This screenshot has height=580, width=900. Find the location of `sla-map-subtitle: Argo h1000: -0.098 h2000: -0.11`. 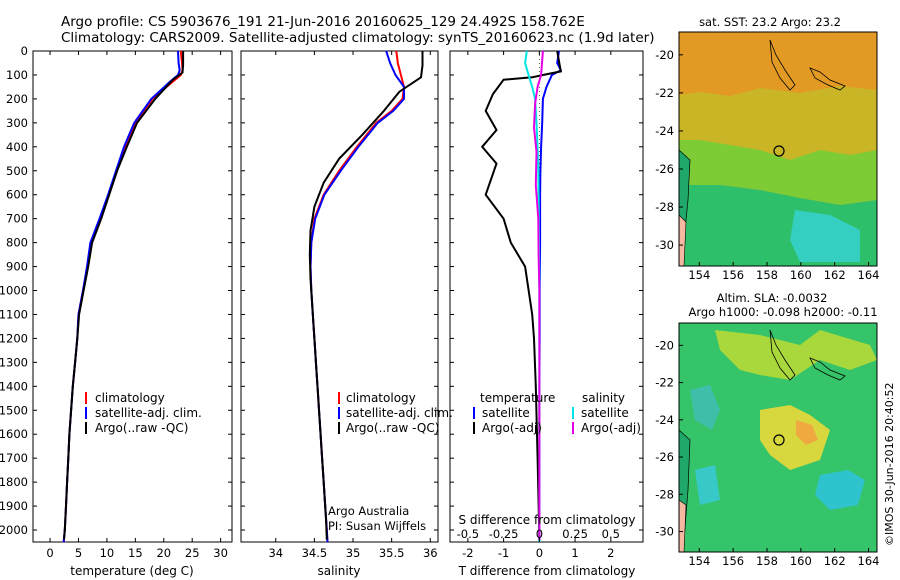

sla-map-subtitle: Argo h1000: -0.098 h2000: -0.11 is located at coordinates (782, 312).